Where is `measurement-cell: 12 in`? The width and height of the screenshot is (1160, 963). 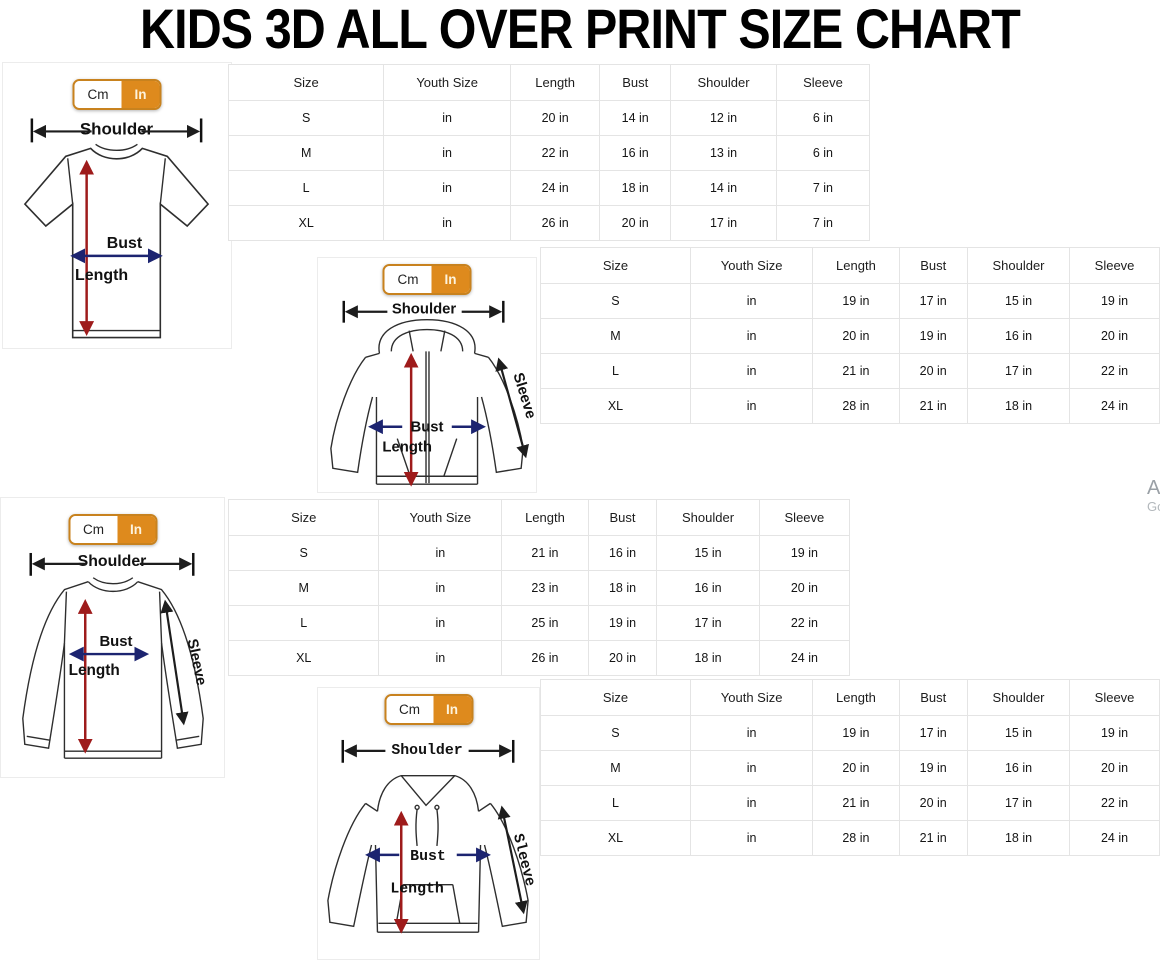 measurement-cell: 12 in is located at coordinates (723, 118).